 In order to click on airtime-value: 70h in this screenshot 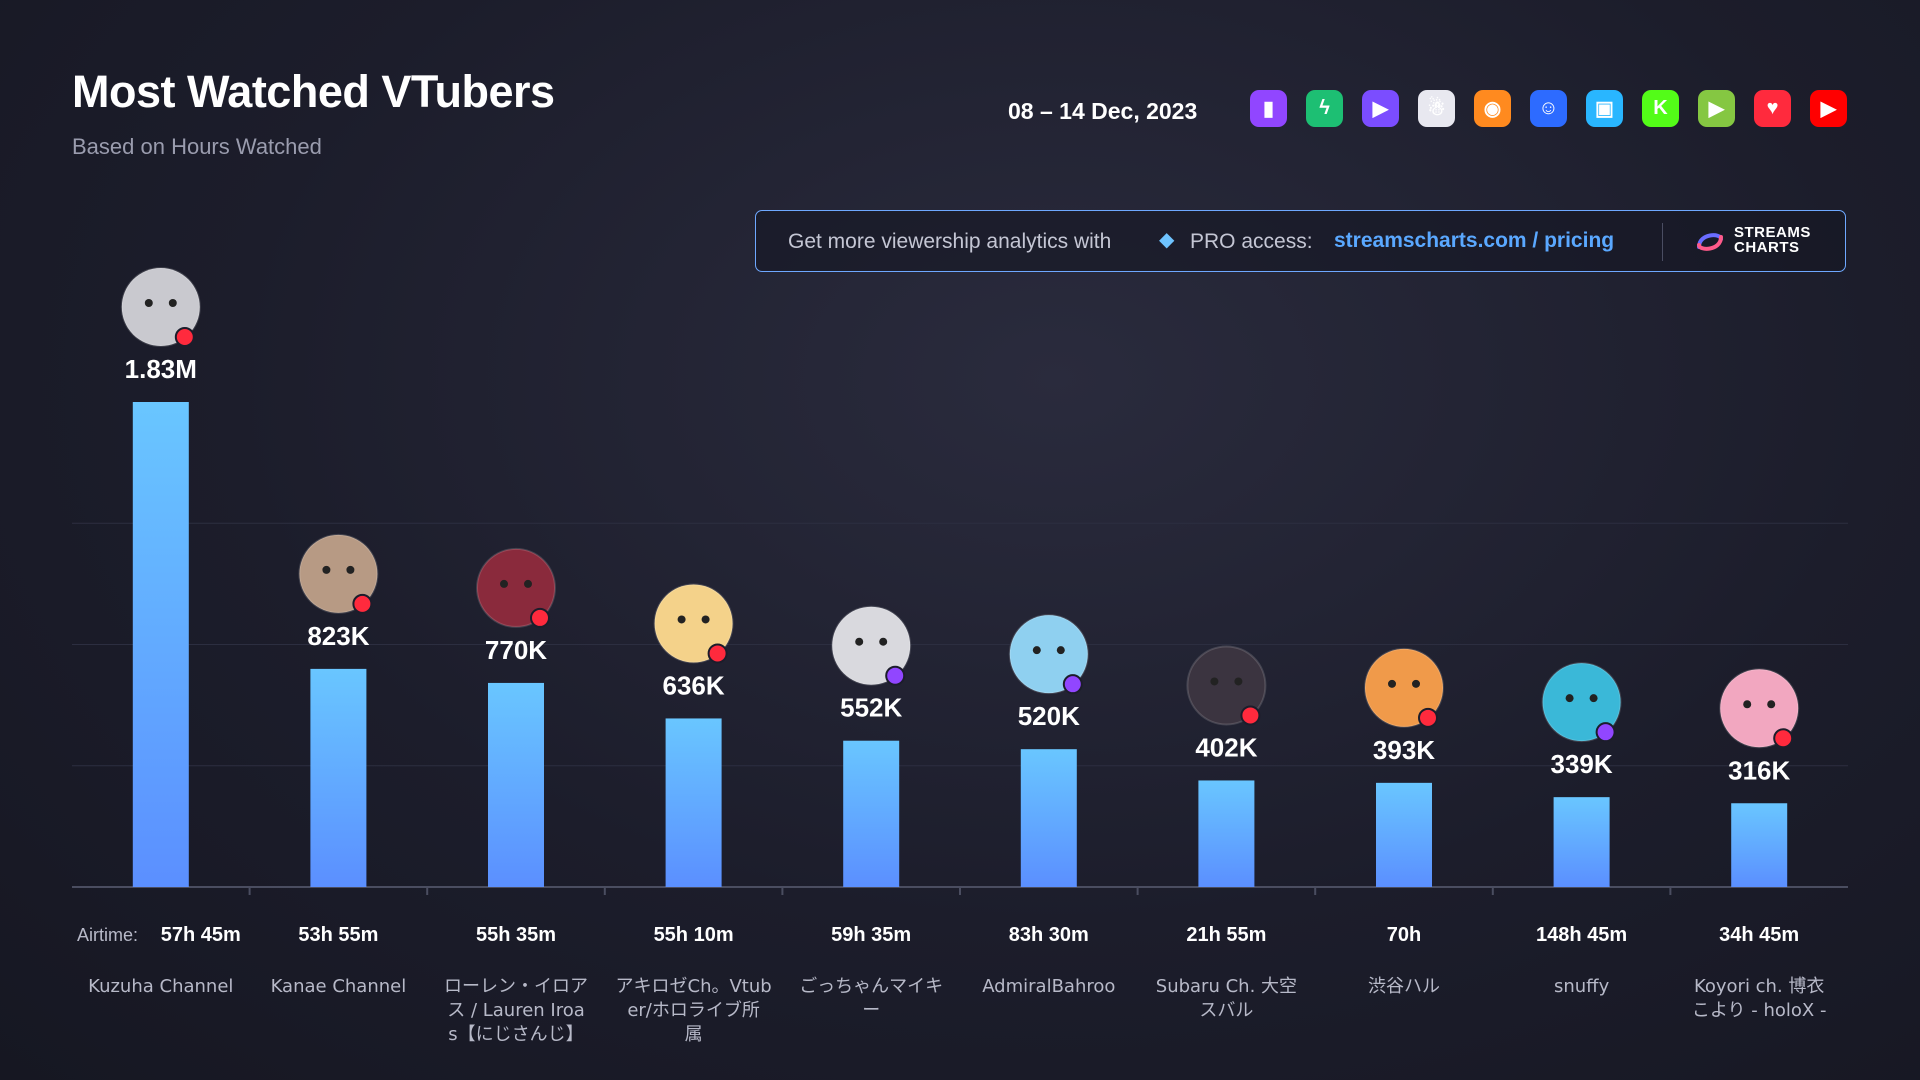, I will do `click(1404, 935)`.